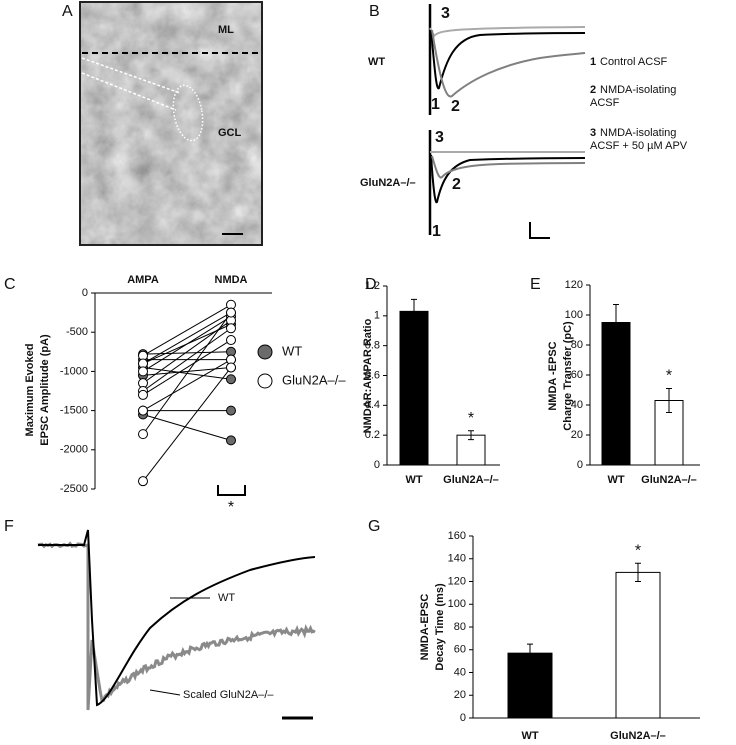 The width and height of the screenshot is (736, 745). I want to click on legend-number: 3, so click(593, 133).